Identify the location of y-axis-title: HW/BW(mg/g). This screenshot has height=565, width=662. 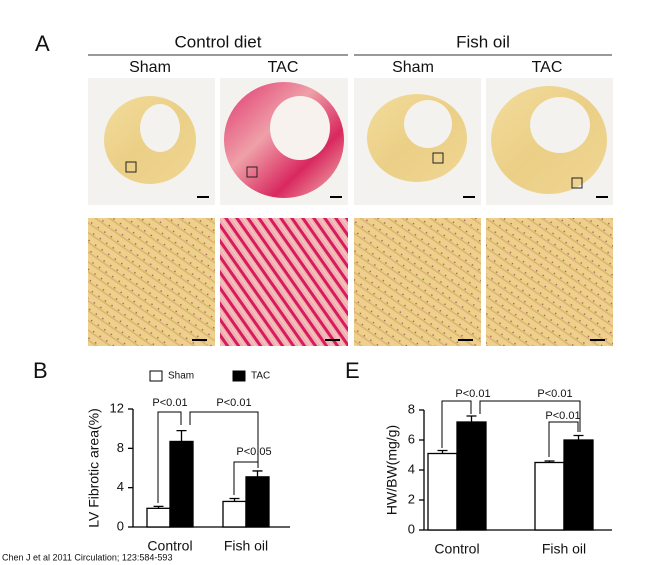
(392, 470).